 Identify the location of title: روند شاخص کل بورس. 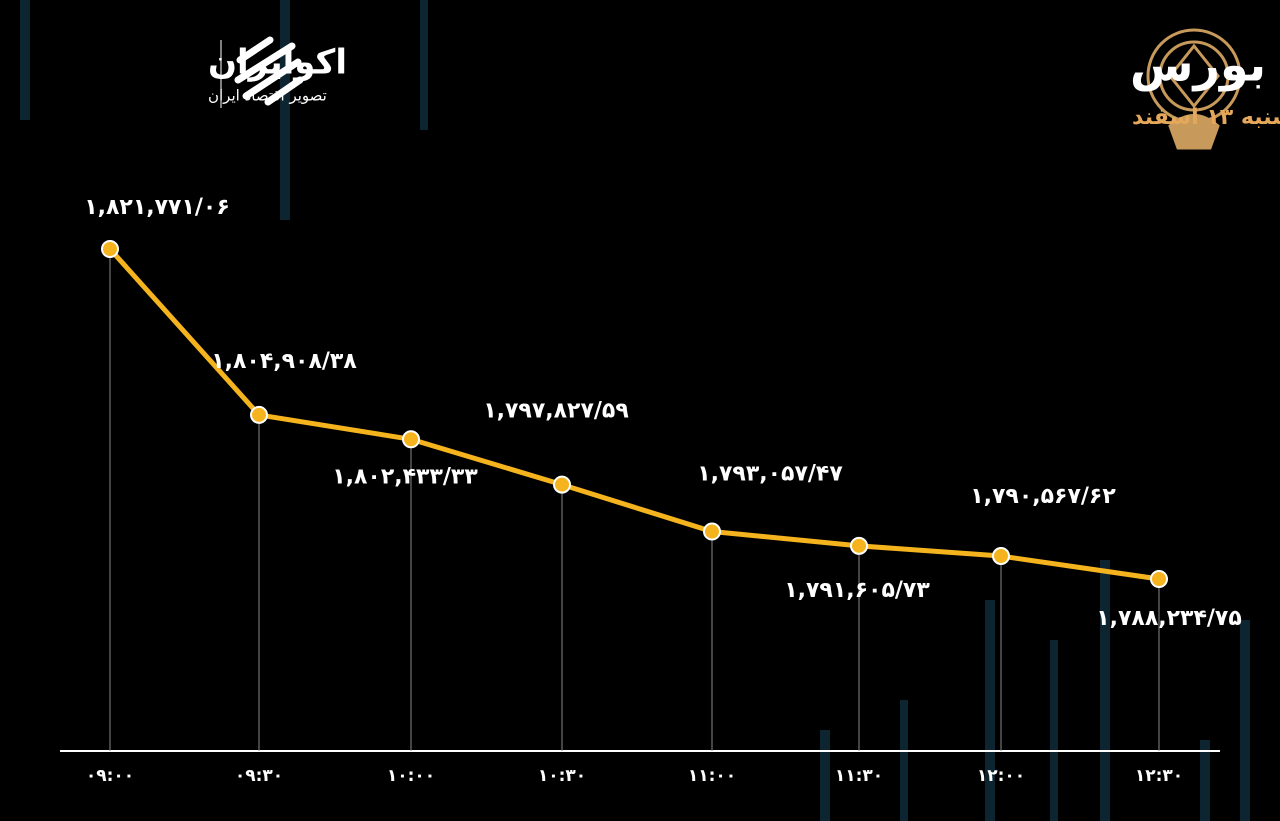
(1205, 65).